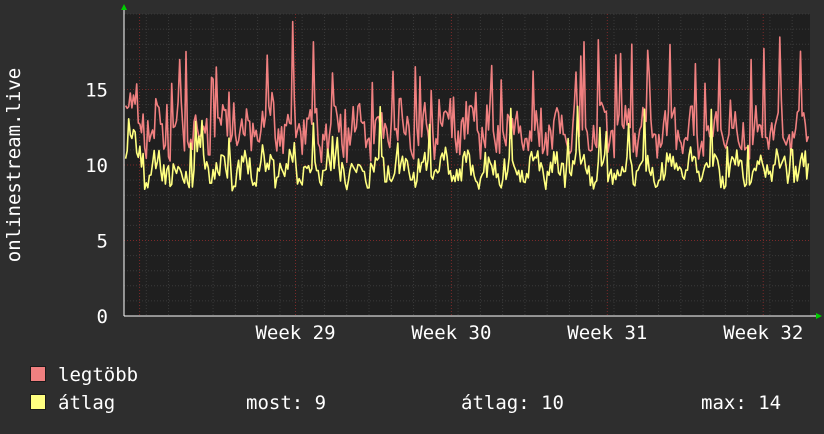 Image resolution: width=824 pixels, height=434 pixels. Describe the element at coordinates (102, 317) in the screenshot. I see `y-tick-label: 0` at that location.